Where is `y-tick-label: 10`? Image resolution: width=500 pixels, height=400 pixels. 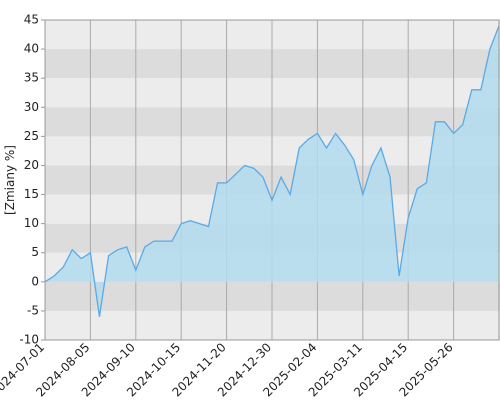
y-tick-label: 10 is located at coordinates (31, 223).